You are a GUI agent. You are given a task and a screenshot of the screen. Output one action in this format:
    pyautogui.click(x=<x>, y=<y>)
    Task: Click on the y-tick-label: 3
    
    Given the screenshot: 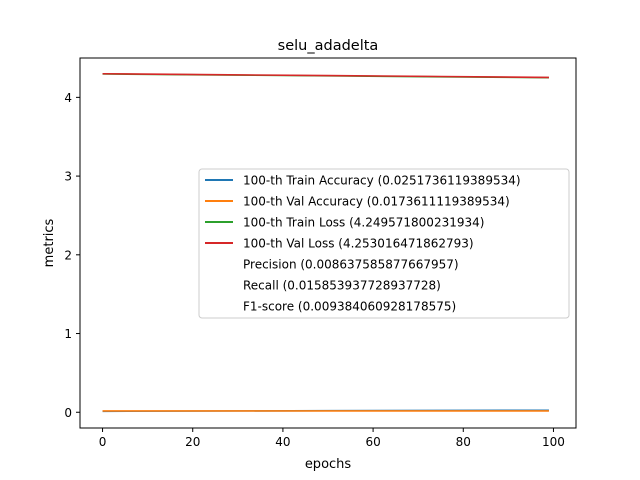 What is the action you would take?
    pyautogui.click(x=68, y=177)
    